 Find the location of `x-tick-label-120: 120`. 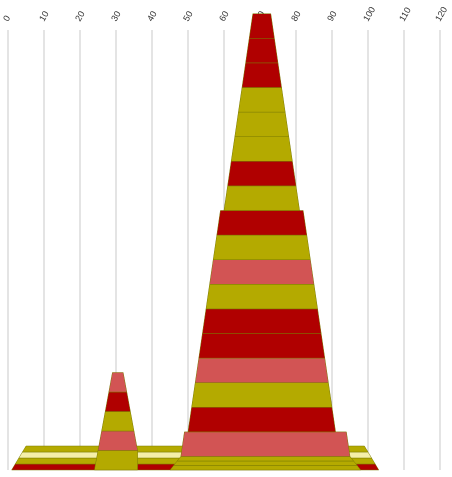

x-tick-label-120: 120 is located at coordinates (441, 14).